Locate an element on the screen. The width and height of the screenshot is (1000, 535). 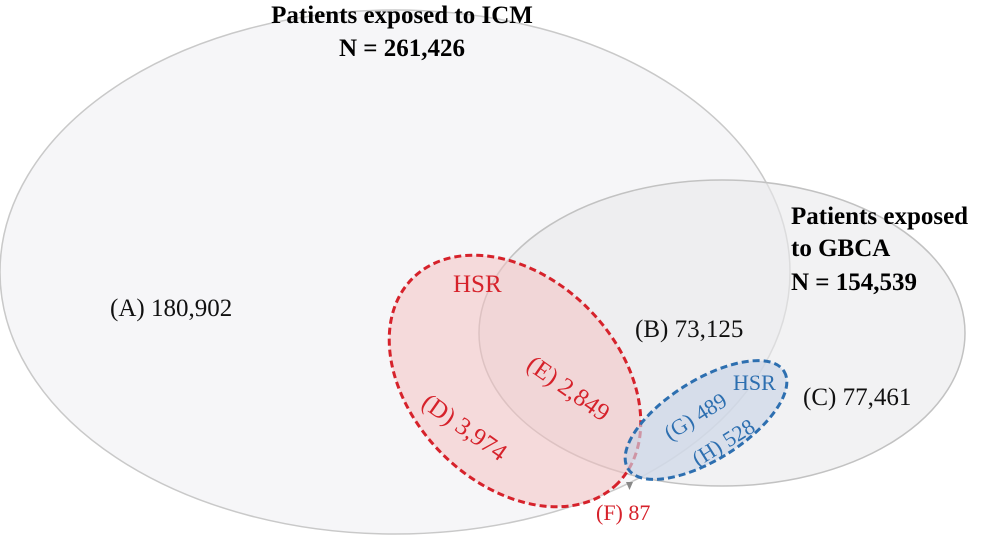
gbca-count: N = 154,539 is located at coordinates (854, 282).